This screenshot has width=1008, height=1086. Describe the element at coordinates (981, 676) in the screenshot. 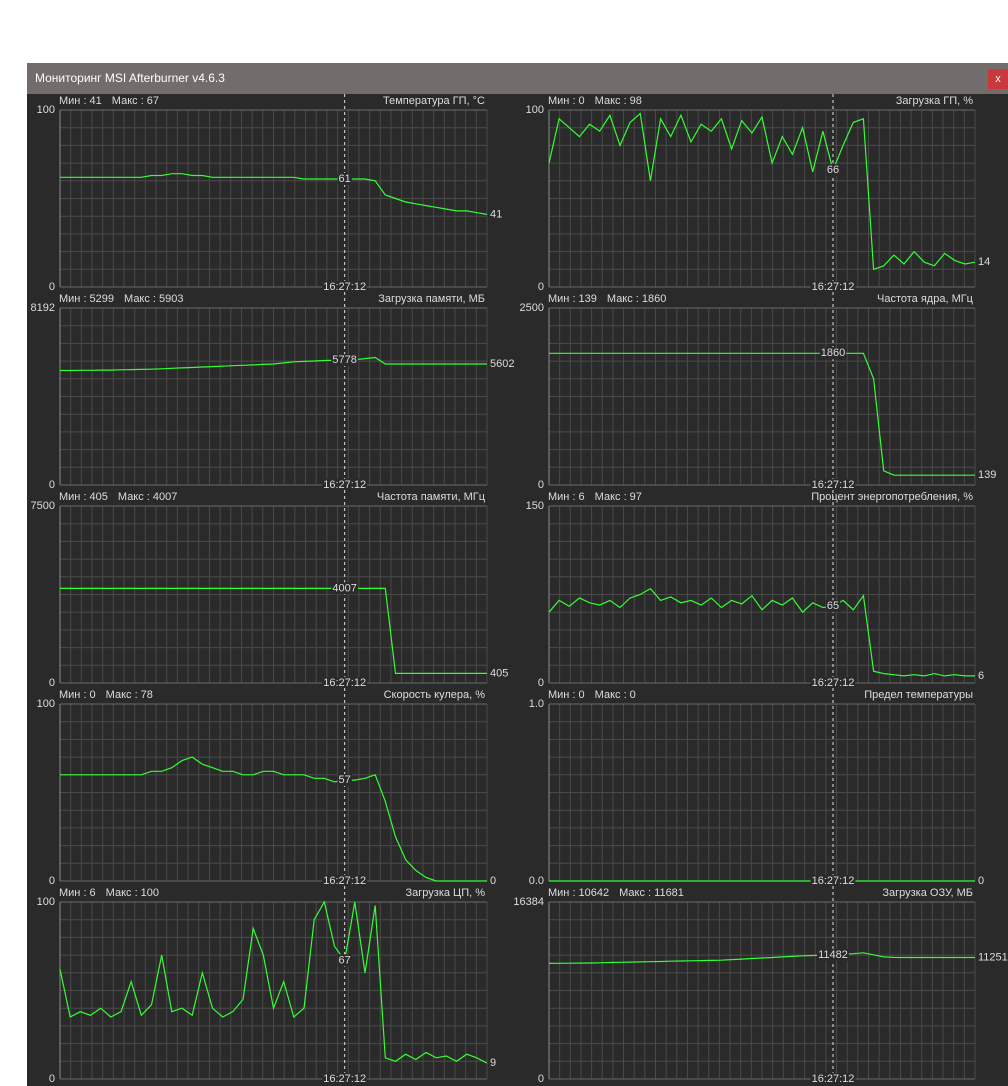

I see `value-label: 6` at that location.